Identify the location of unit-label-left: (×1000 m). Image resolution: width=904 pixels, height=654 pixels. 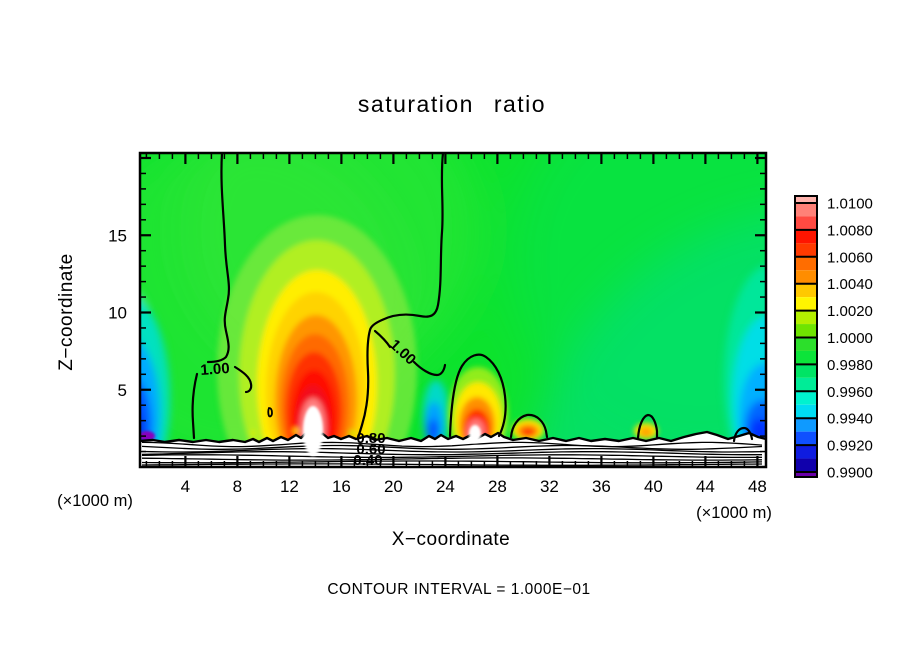
(95, 501).